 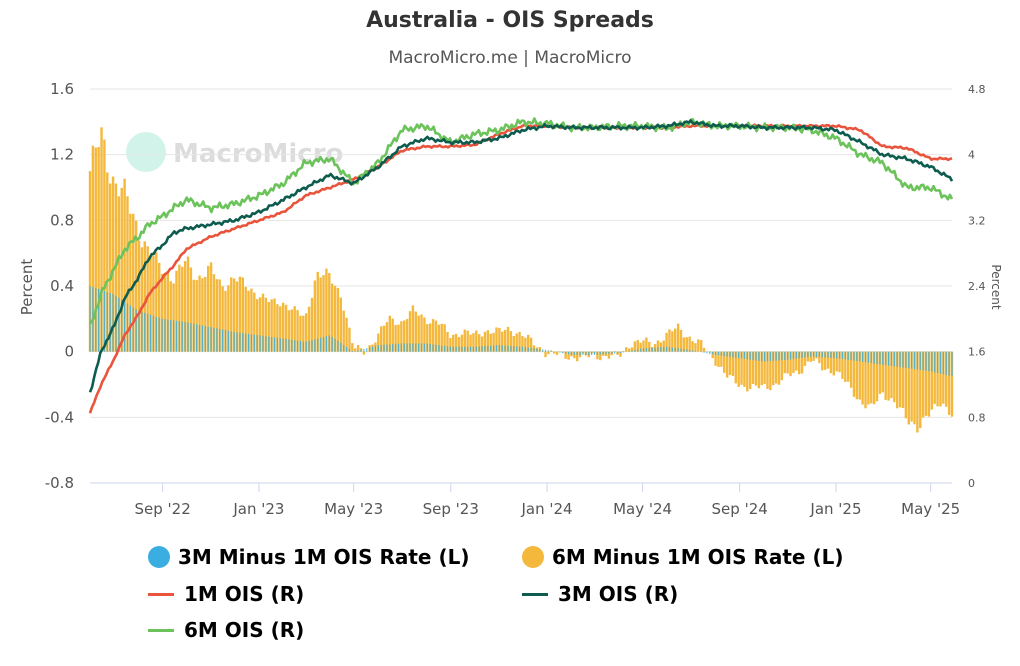 I want to click on y-tick-right: 1.6, so click(x=977, y=352).